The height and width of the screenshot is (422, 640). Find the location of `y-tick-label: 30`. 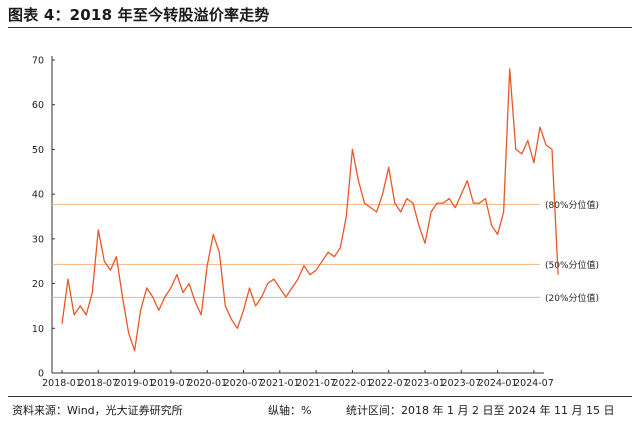

y-tick-label: 30 is located at coordinates (38, 239).